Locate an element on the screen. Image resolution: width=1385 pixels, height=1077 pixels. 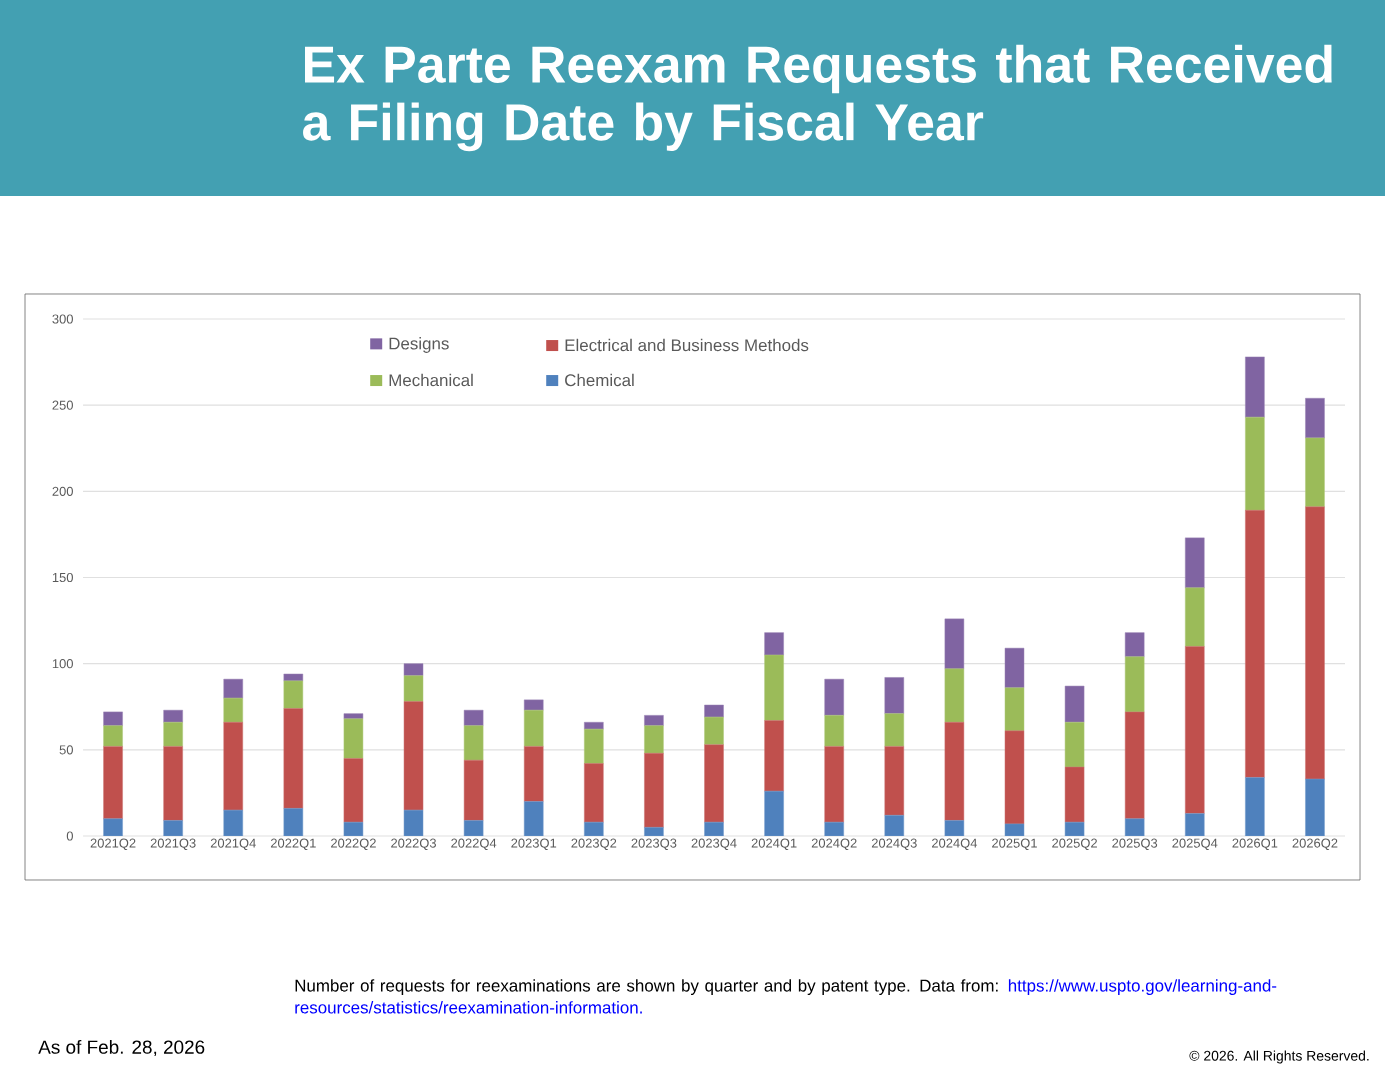
x-tick-label: 2023Q3 is located at coordinates (654, 844).